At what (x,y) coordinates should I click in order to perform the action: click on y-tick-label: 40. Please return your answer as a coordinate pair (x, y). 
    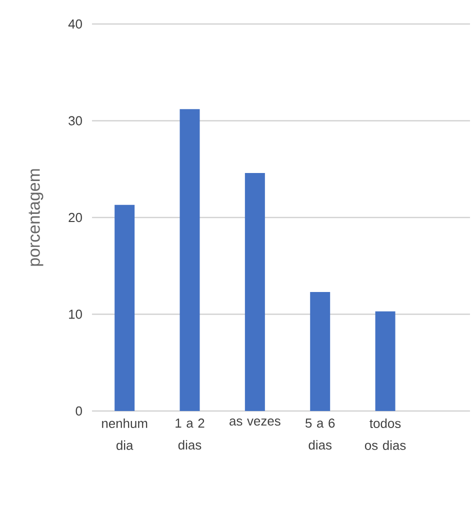
    Looking at the image, I should click on (75, 24).